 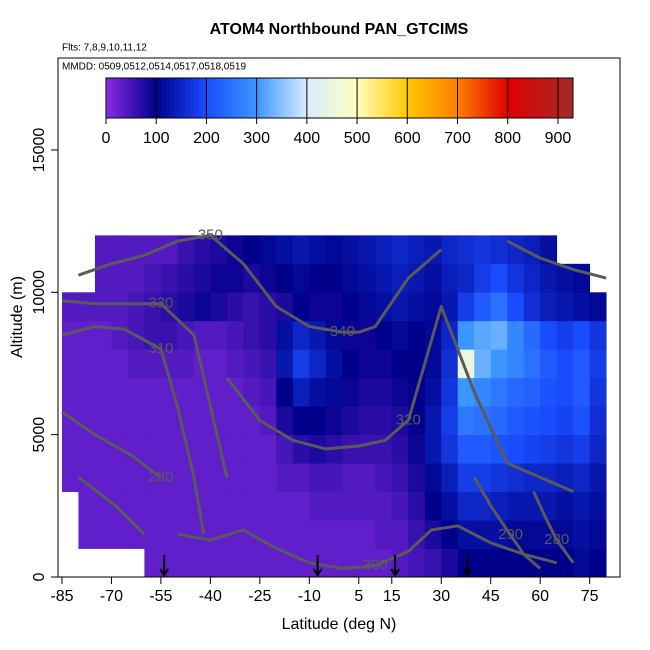 What do you see at coordinates (39, 292) in the screenshot?
I see `y-tick-label: 10000` at bounding box center [39, 292].